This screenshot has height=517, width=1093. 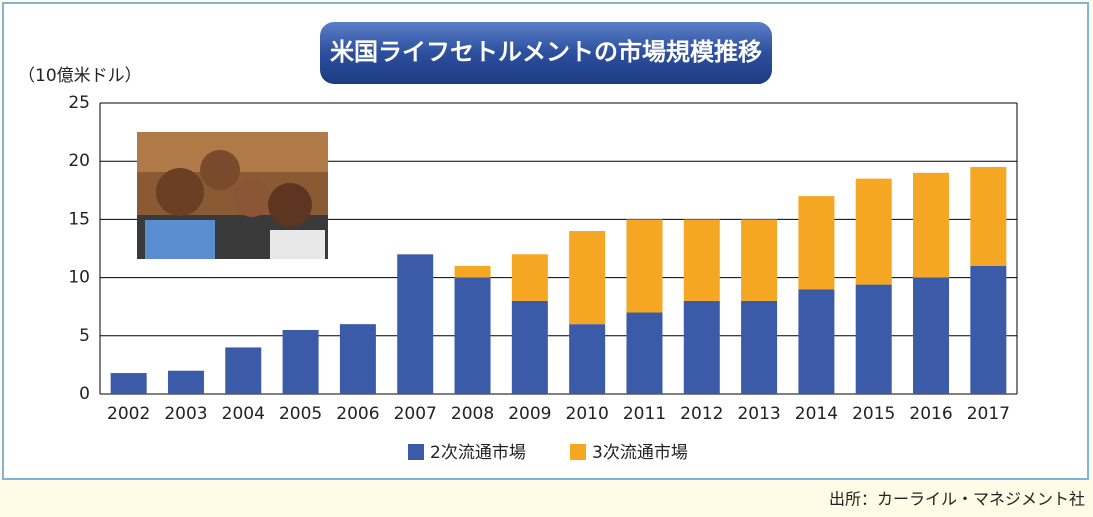 I want to click on x-tick-label: 2016, so click(x=930, y=414).